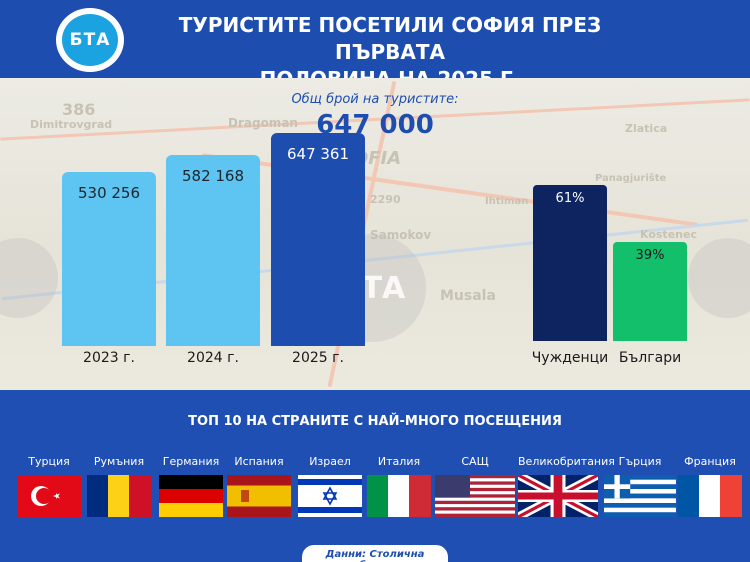 This screenshot has height=562, width=750. I want to click on country-label: Испания, so click(259, 461).